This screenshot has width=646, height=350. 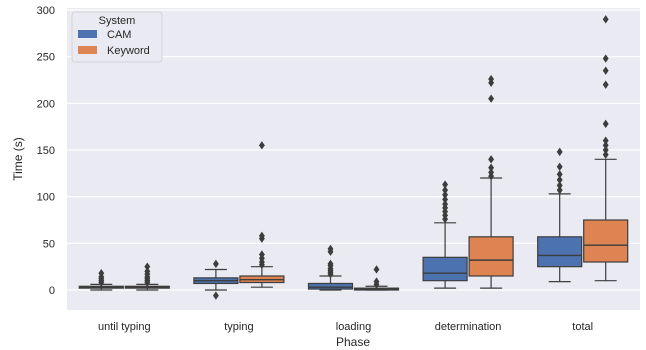 What do you see at coordinates (353, 342) in the screenshot?
I see `x-axis-label: Phase` at bounding box center [353, 342].